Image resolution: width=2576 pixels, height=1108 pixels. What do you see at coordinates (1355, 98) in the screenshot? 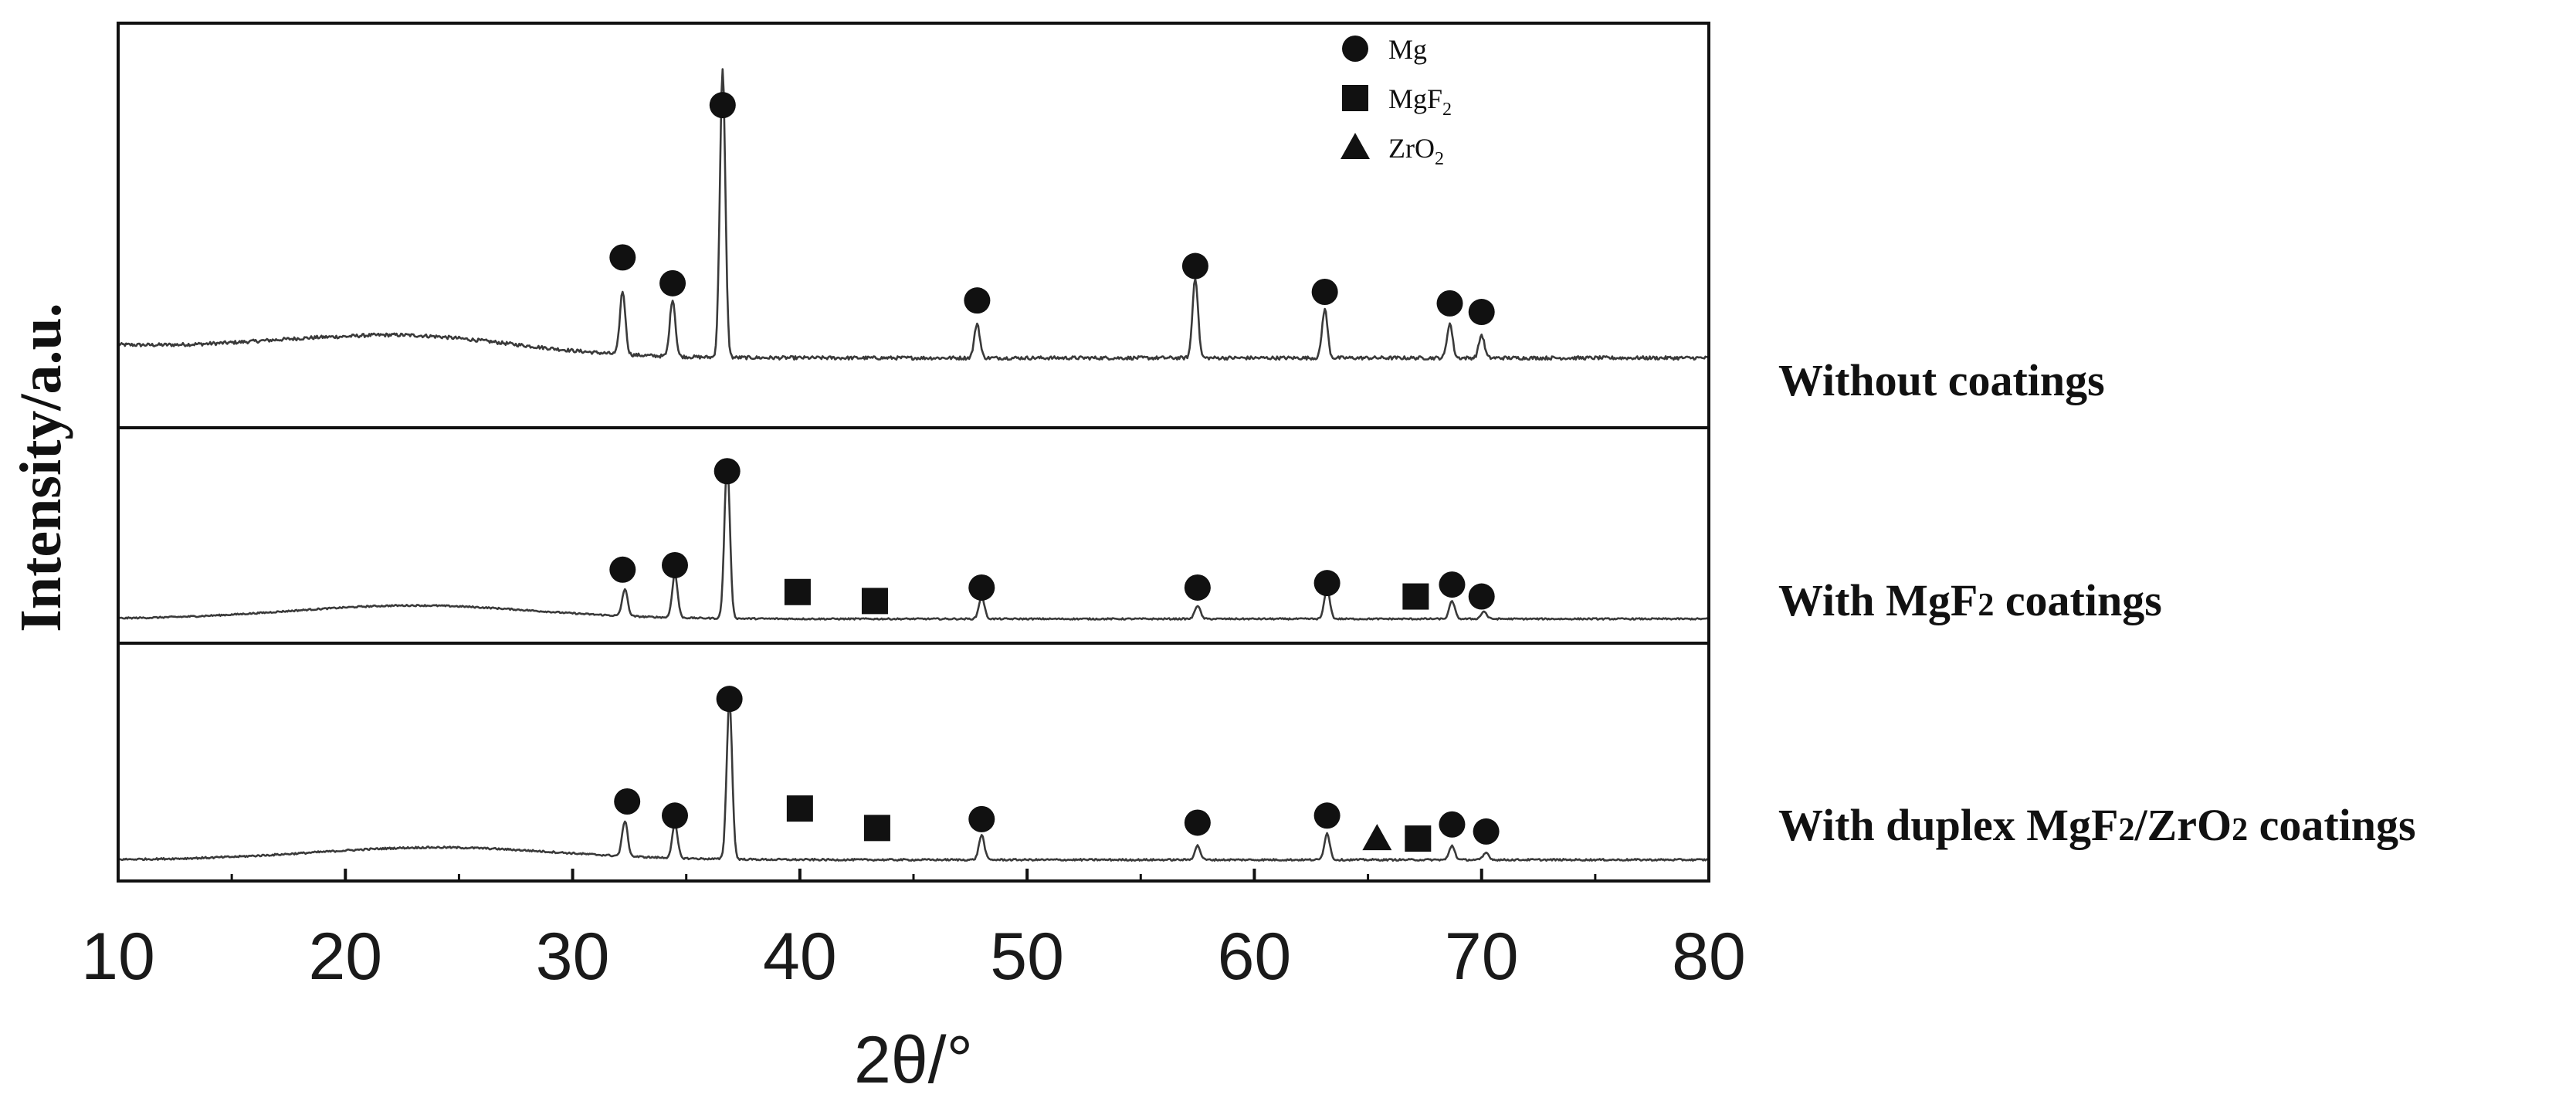
I see `legend-square-icon` at bounding box center [1355, 98].